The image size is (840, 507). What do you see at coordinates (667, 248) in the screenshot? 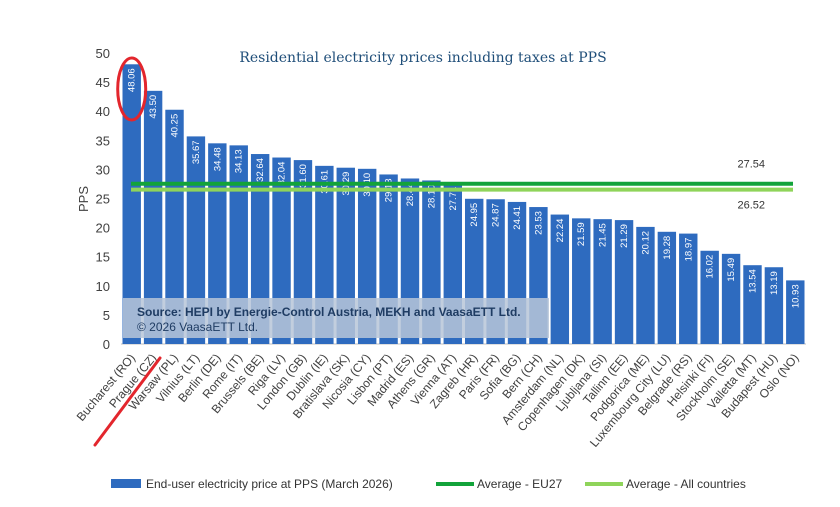
I see `bar-value-label: 19.28` at bounding box center [667, 248].